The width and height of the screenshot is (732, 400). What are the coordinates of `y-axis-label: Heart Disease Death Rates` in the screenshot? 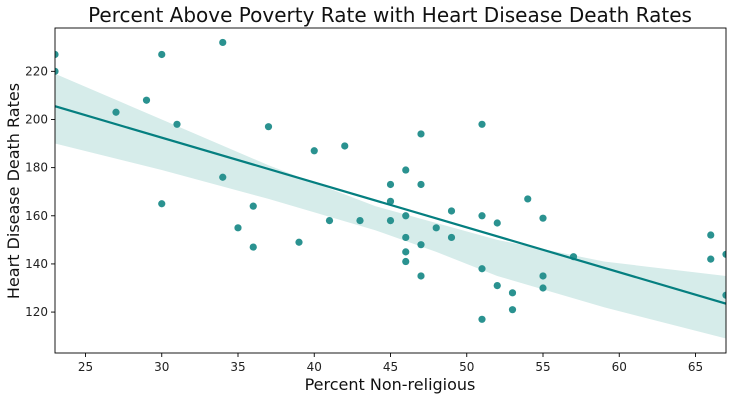 It's located at (13, 191).